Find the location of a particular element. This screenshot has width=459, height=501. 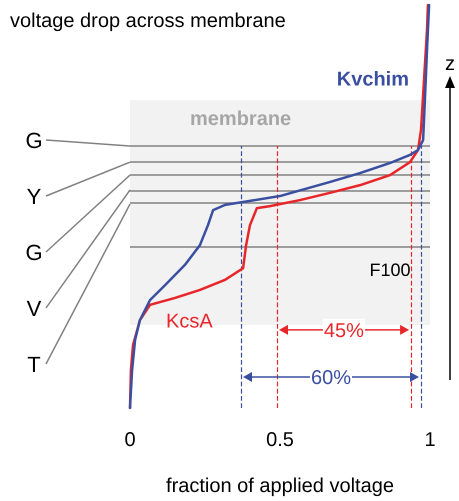

series-label: Kvchim is located at coordinates (372, 79).